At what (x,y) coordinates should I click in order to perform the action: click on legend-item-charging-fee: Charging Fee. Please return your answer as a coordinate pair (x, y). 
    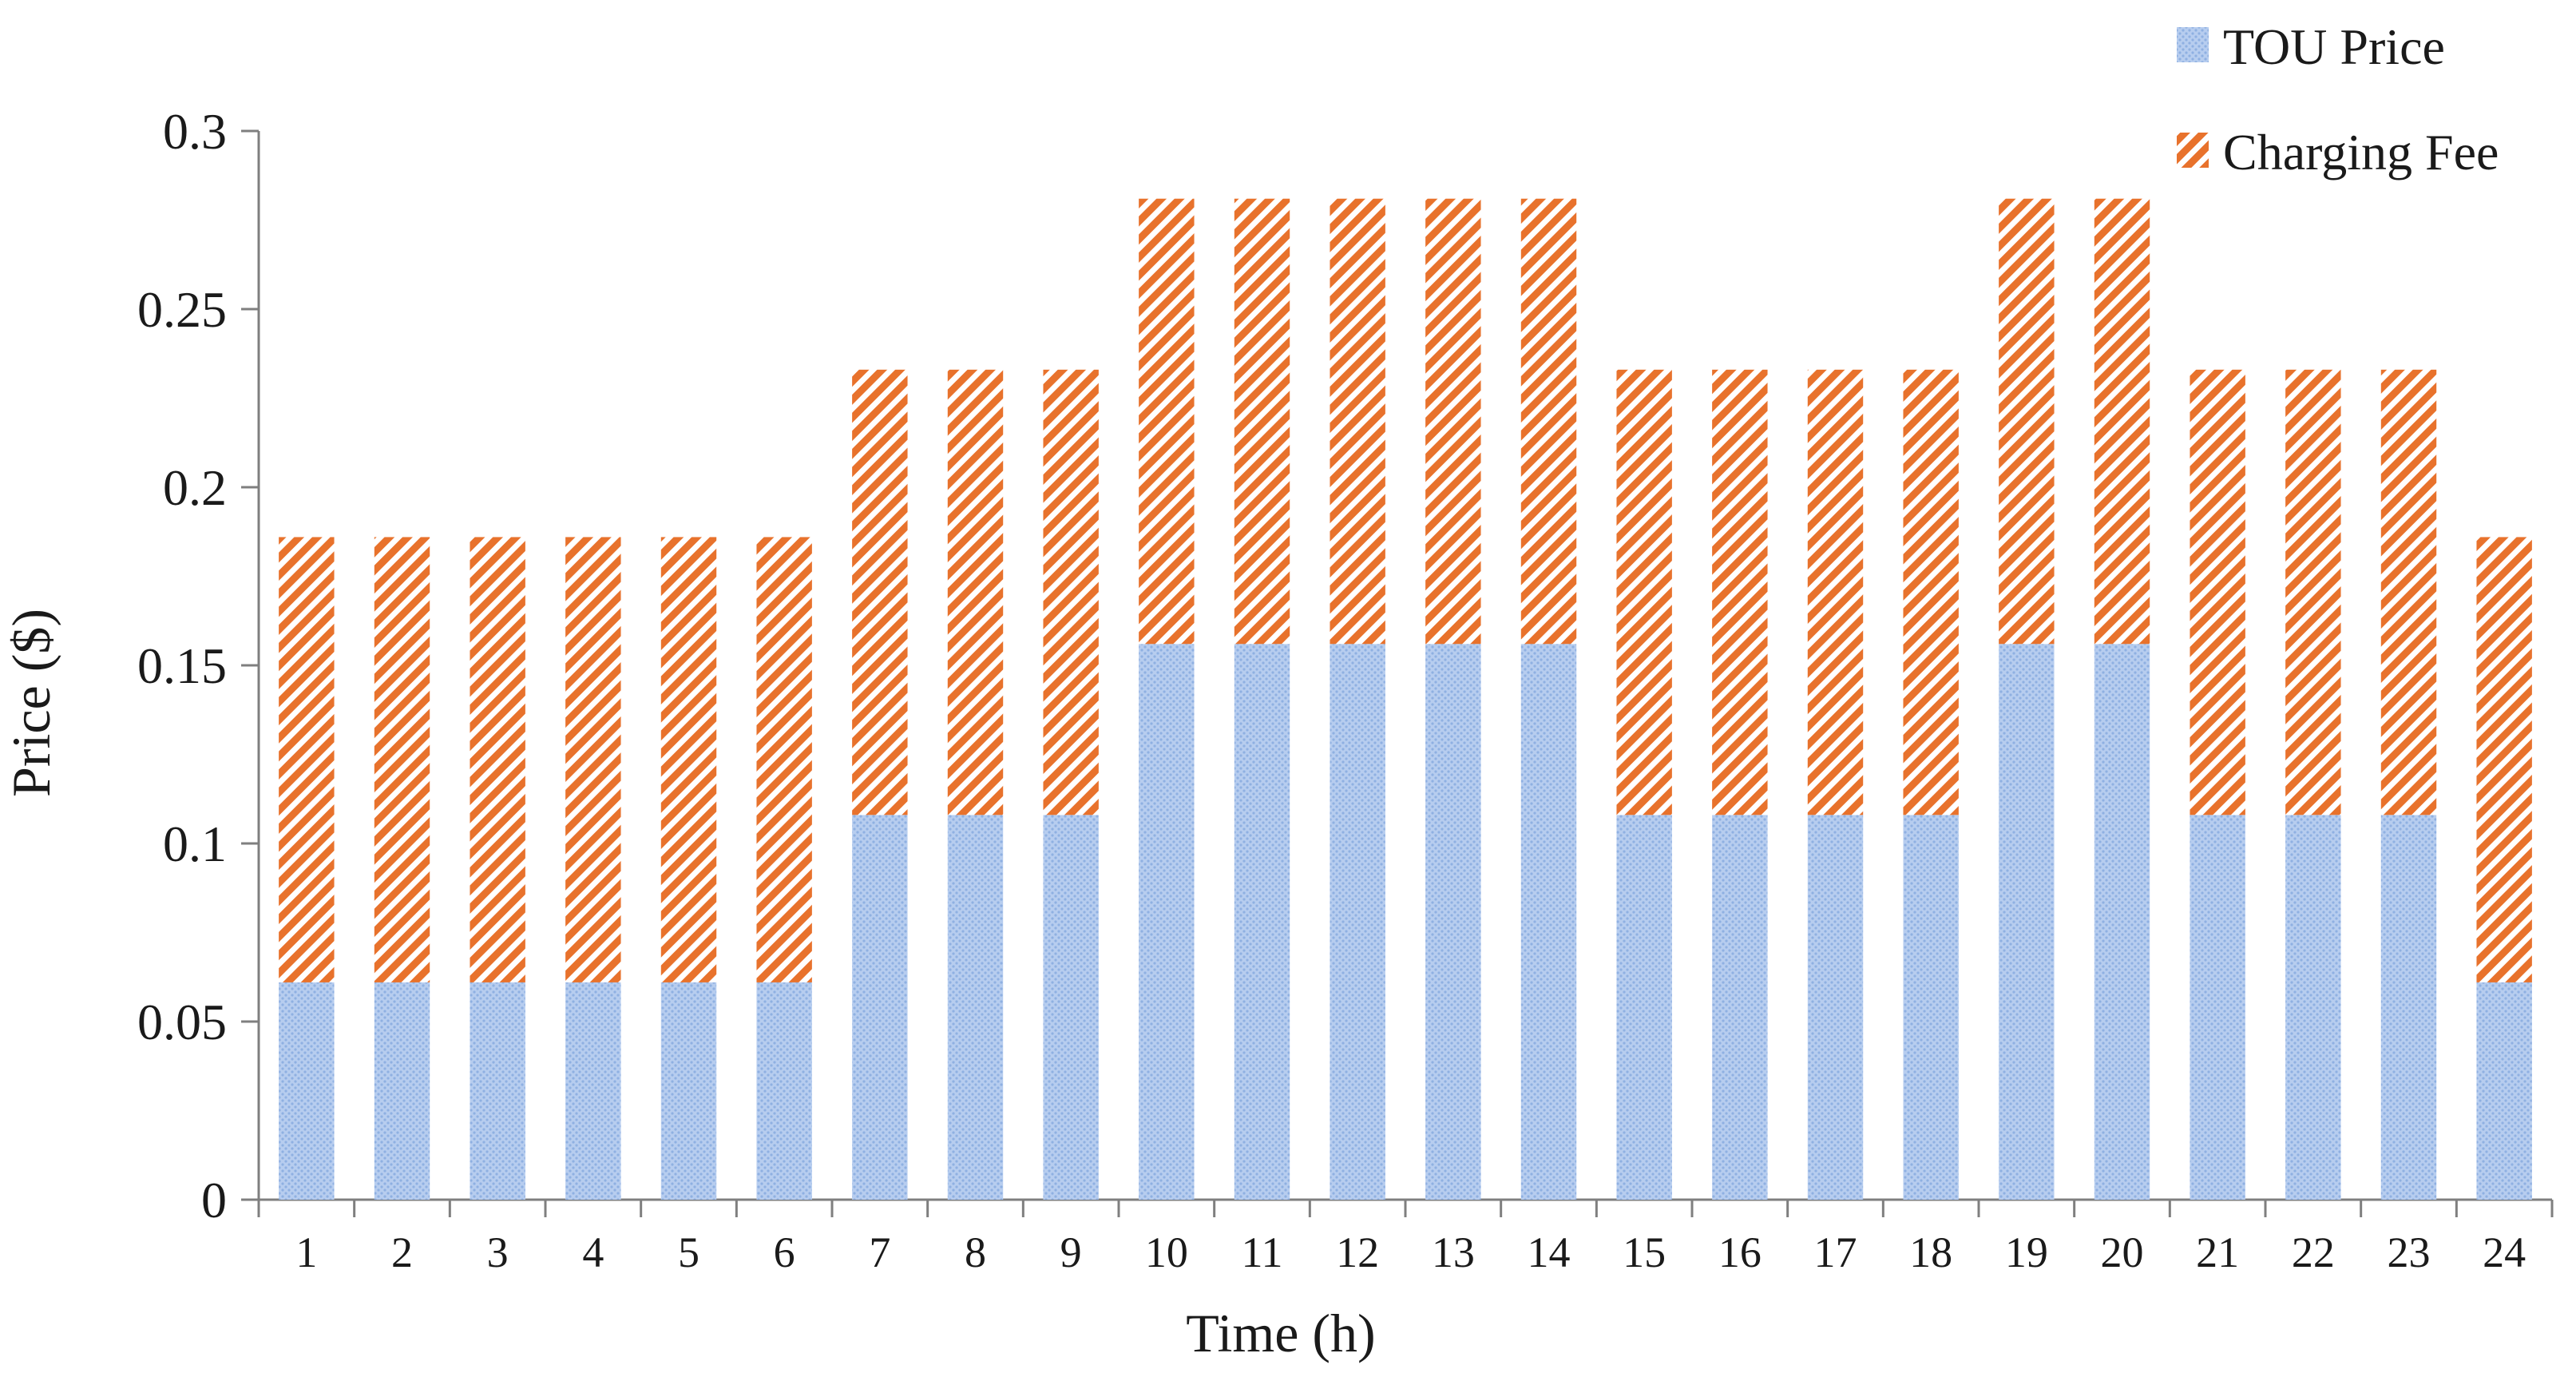
    Looking at the image, I should click on (2338, 152).